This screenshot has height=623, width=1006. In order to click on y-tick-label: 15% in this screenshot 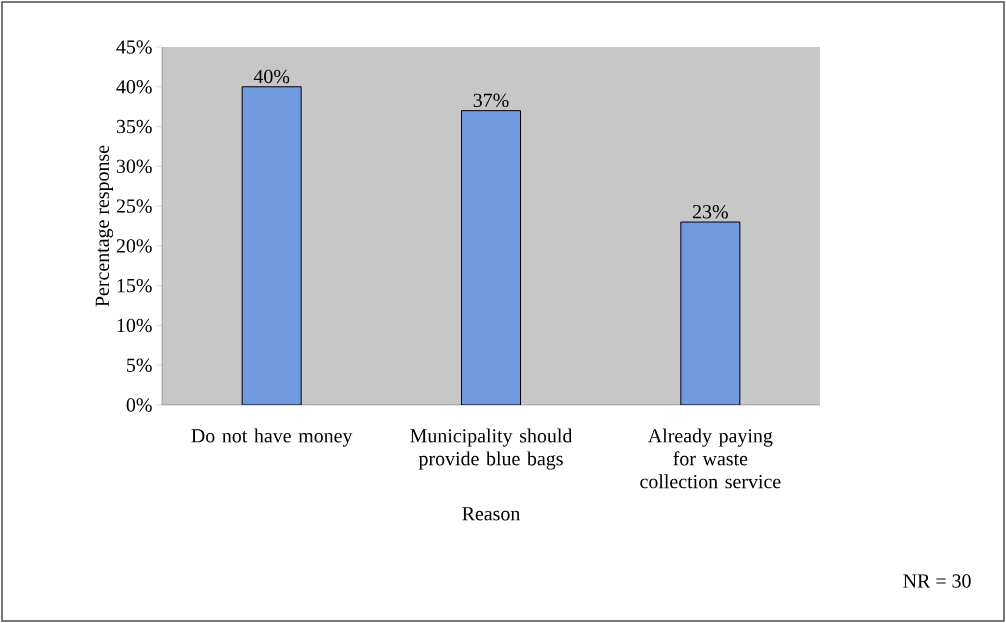, I will do `click(134, 285)`.